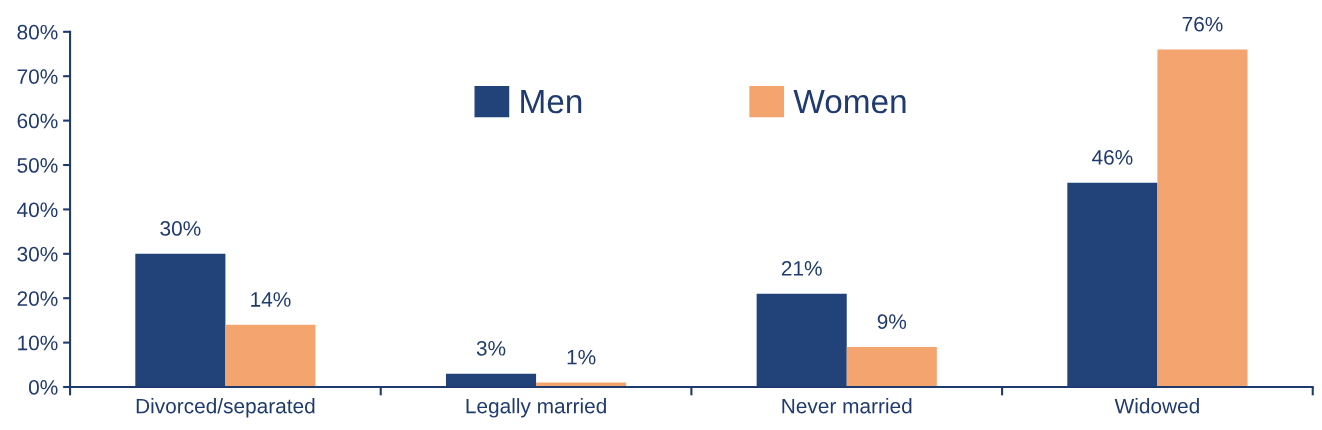  Describe the element at coordinates (801, 268) in the screenshot. I see `data-label: 21%` at that location.